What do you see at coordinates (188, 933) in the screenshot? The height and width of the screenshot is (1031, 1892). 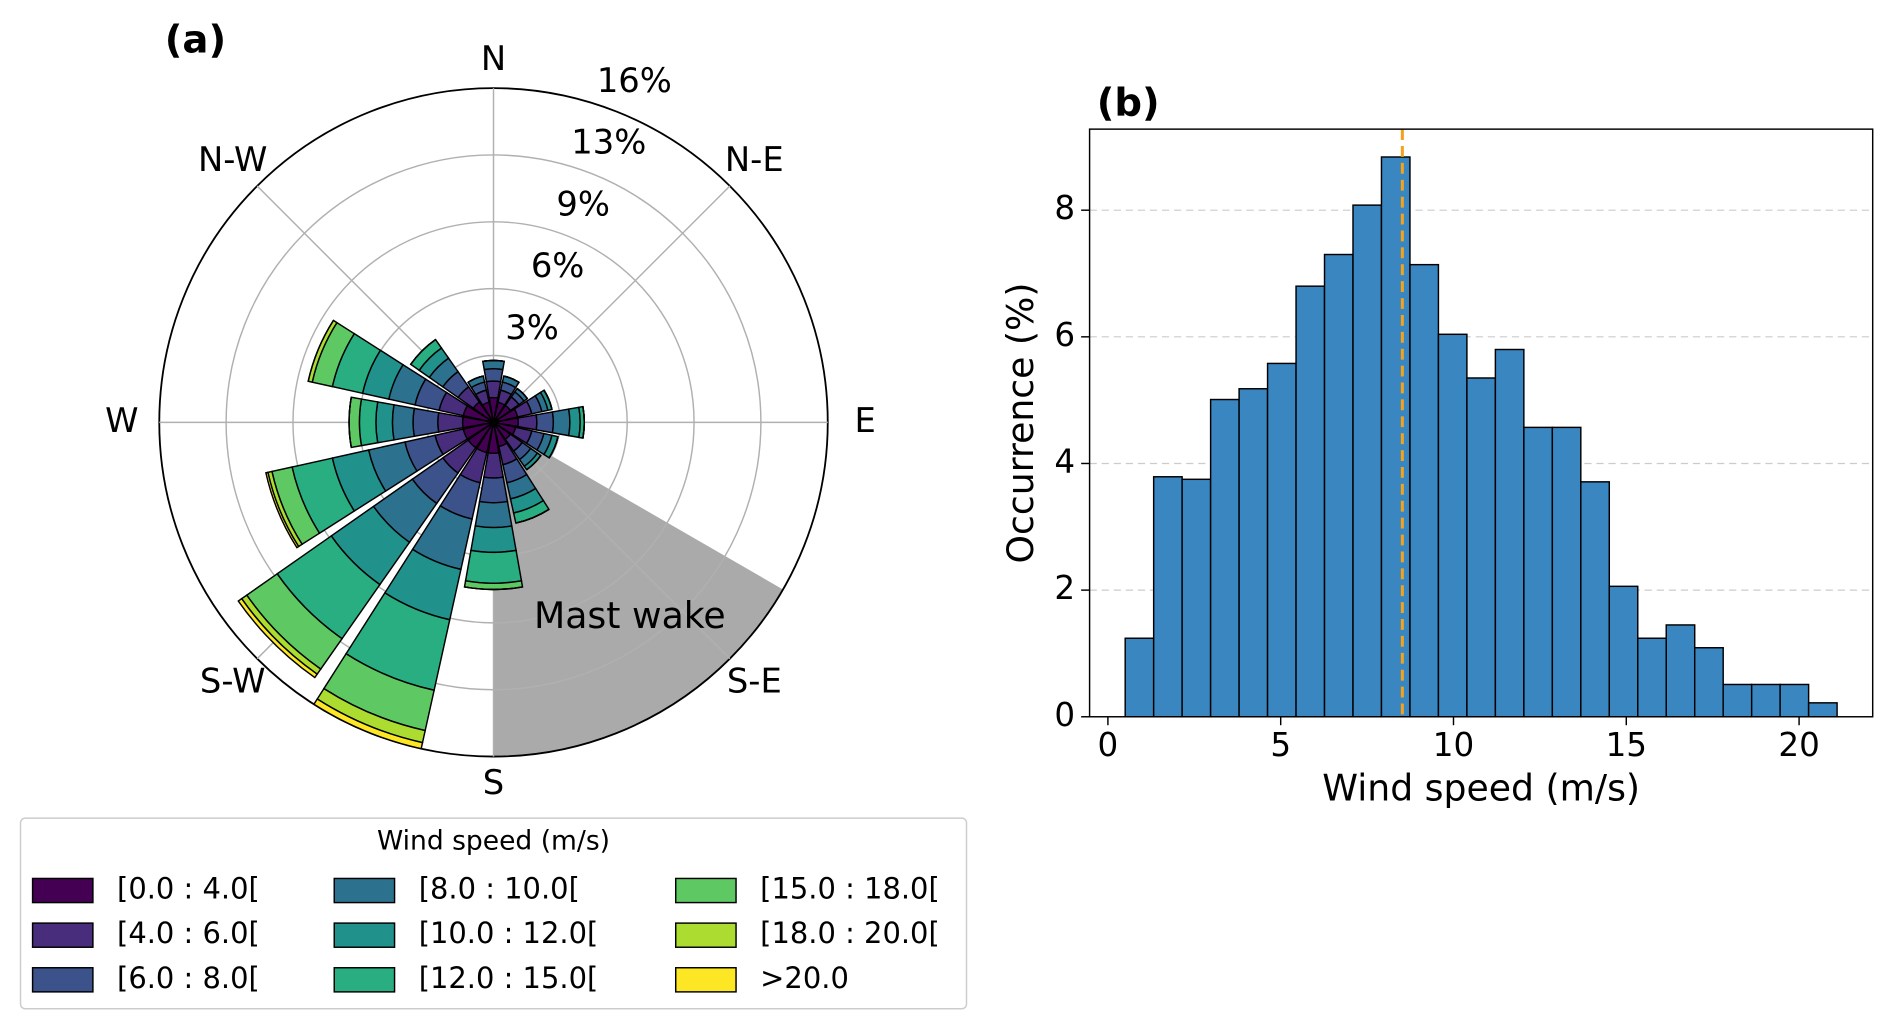 I see `legend-label: [4.0 : 6.0[` at bounding box center [188, 933].